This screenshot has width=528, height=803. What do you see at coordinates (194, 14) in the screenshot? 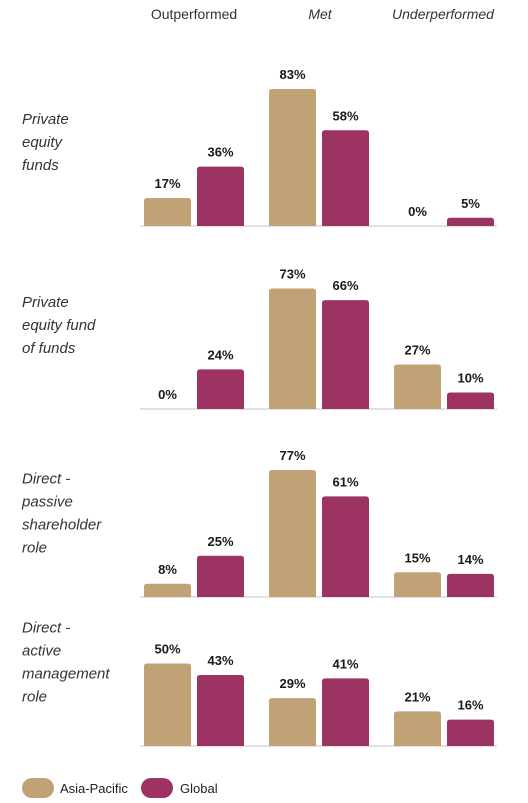
I see `column-header-outperformed: Outperformed` at bounding box center [194, 14].